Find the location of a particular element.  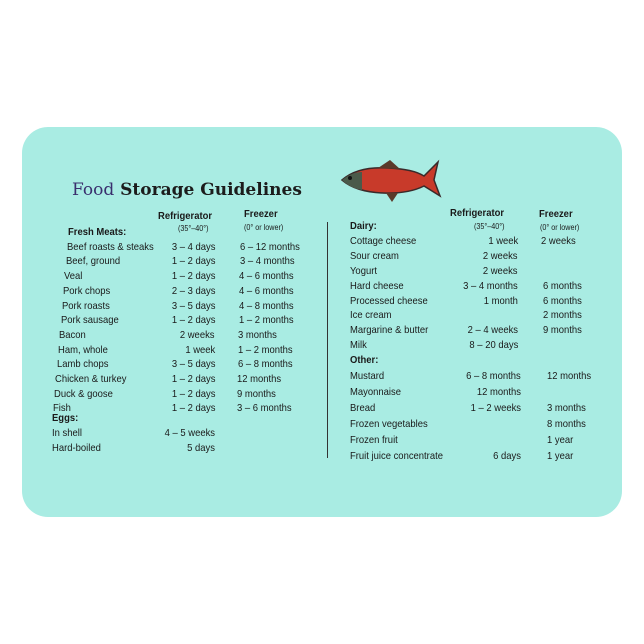

item-name: Hard-boiled is located at coordinates (76, 448).